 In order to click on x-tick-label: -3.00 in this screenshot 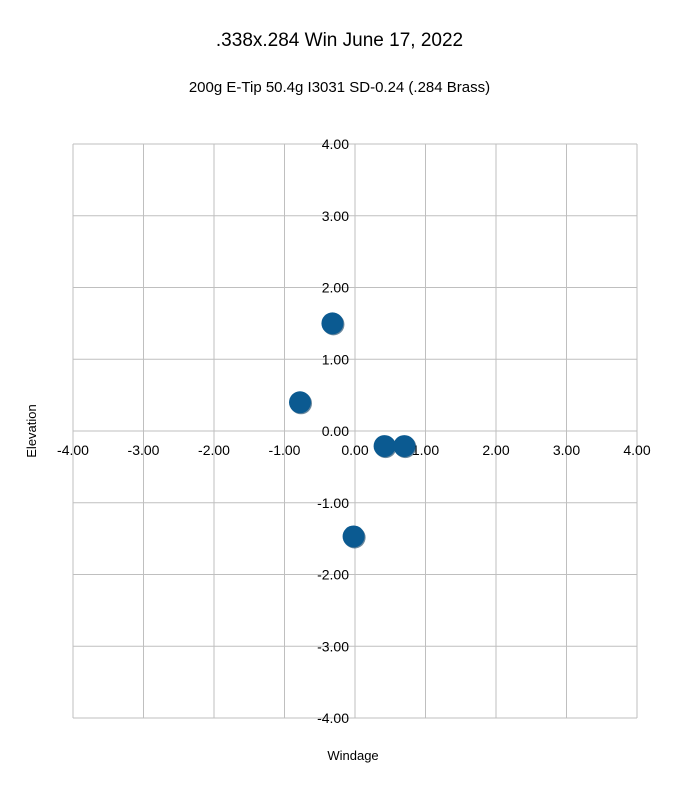, I will do `click(144, 450)`.